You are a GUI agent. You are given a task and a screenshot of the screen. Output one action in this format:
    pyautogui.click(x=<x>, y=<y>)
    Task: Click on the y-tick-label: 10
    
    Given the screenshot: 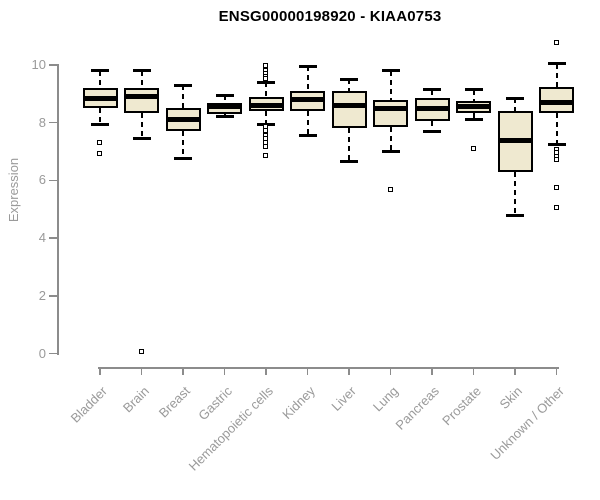 What is the action you would take?
    pyautogui.click(x=38, y=64)
    